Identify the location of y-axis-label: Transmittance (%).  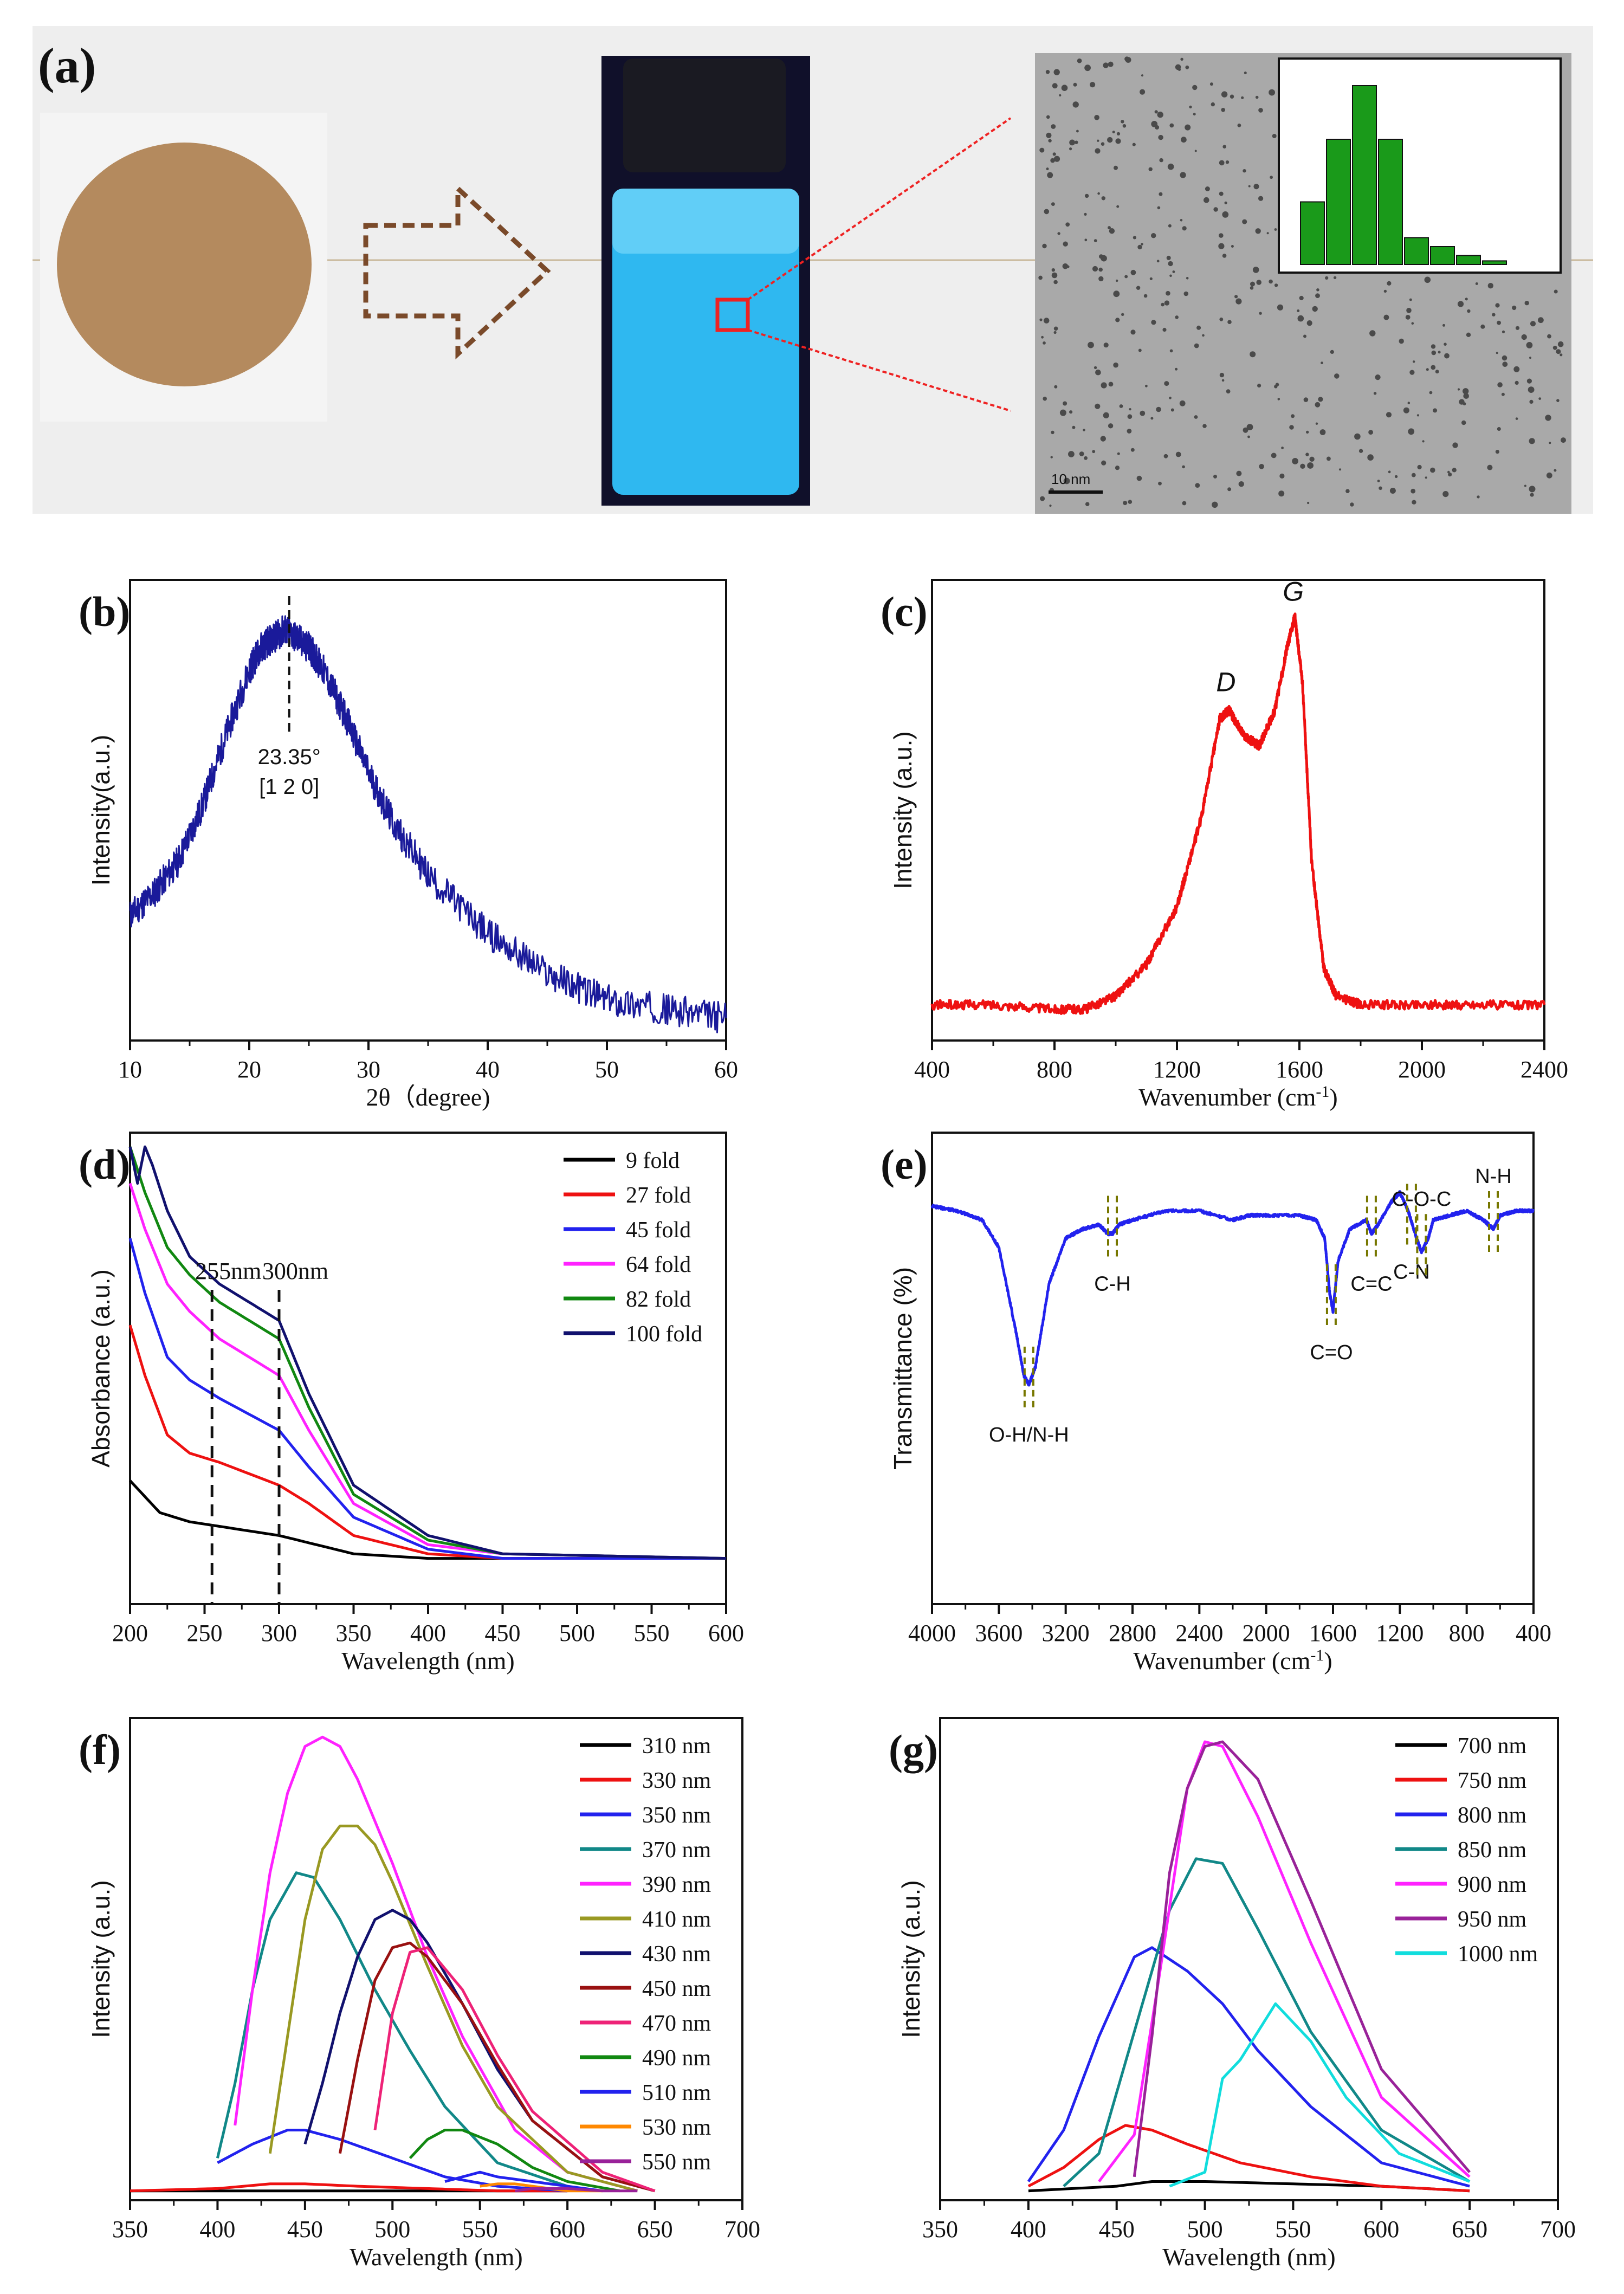
(903, 1368).